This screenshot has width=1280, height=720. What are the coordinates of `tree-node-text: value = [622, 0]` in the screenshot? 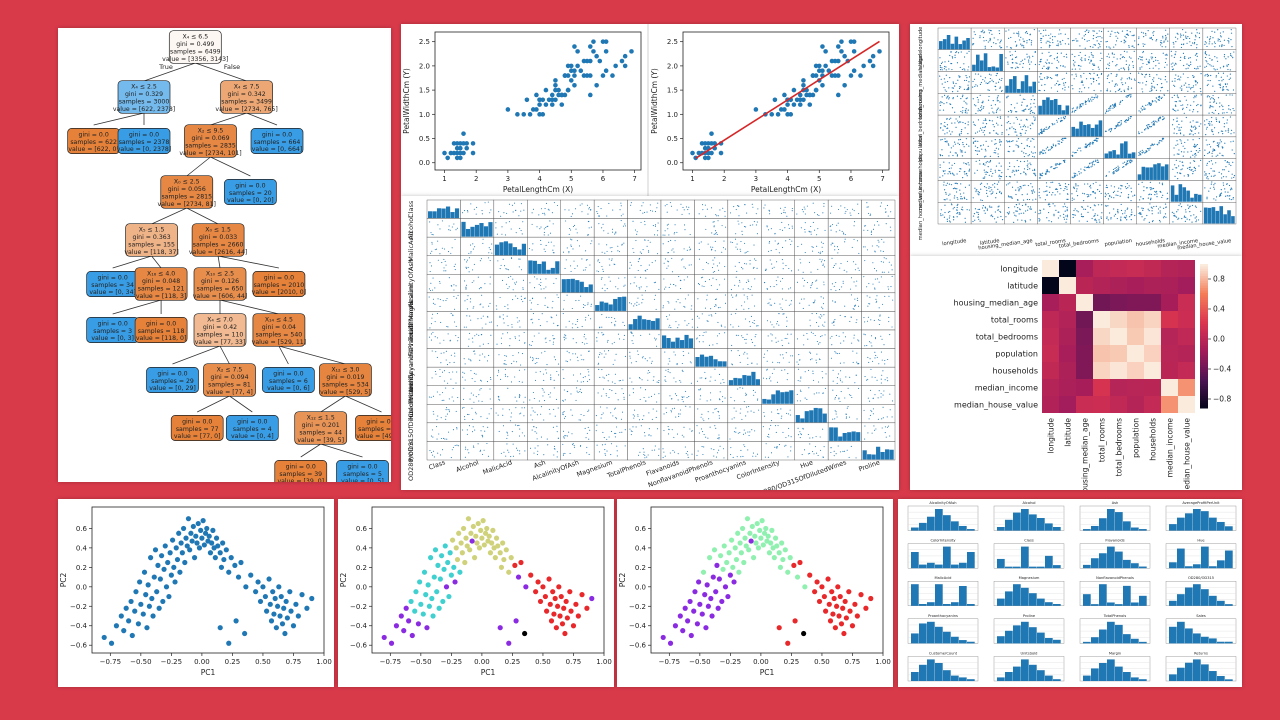 It's located at (93, 149).